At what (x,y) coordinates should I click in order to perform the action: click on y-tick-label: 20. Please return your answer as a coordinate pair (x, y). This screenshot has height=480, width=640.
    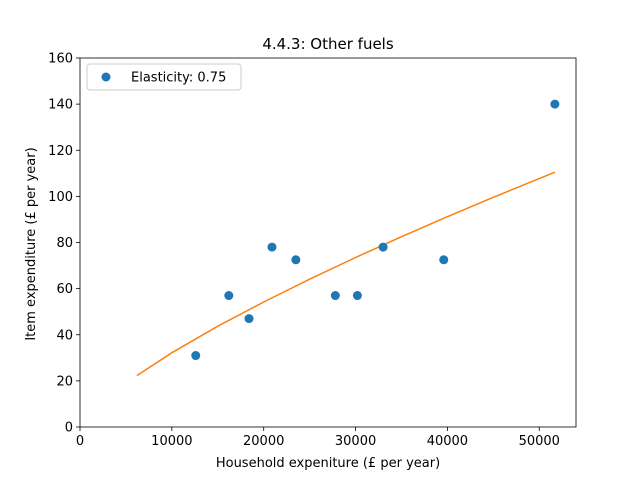
    Looking at the image, I should click on (64, 381).